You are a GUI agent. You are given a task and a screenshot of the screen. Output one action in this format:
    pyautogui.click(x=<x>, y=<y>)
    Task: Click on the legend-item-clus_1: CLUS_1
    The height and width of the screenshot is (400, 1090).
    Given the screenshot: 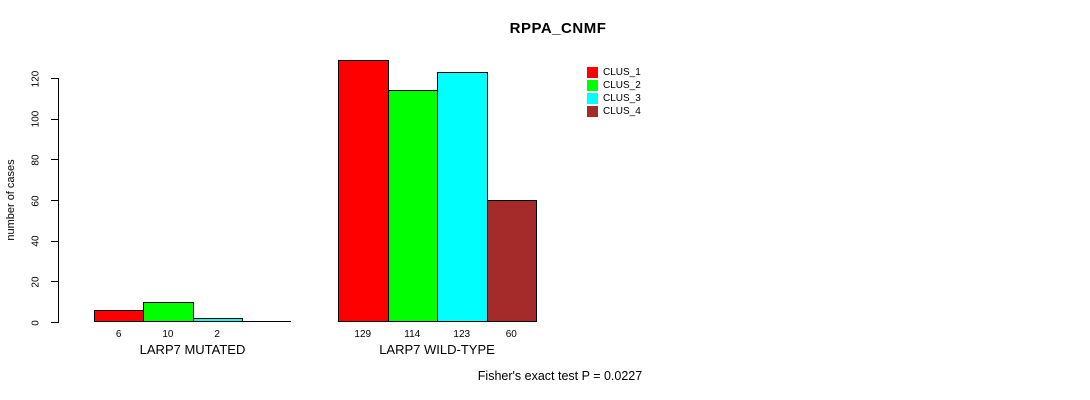 What is the action you would take?
    pyautogui.click(x=614, y=72)
    